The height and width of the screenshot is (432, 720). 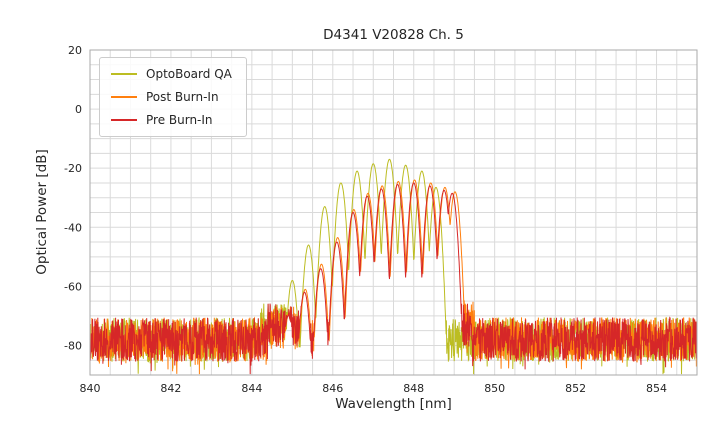 What do you see at coordinates (73, 346) in the screenshot?
I see `y-tick-label: -80` at bounding box center [73, 346].